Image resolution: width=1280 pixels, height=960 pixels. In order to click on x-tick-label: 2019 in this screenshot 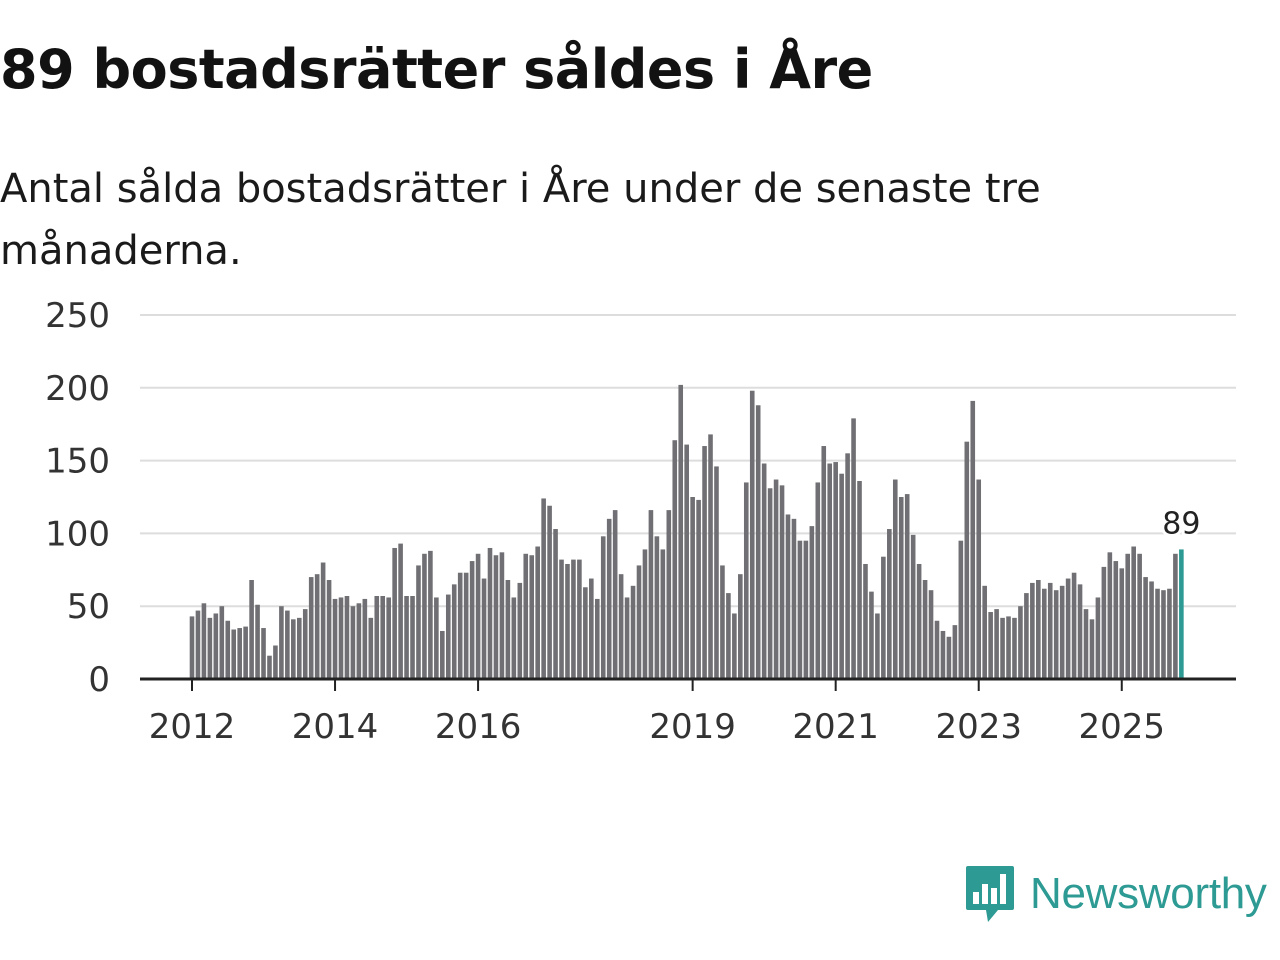, I will do `click(692, 727)`.